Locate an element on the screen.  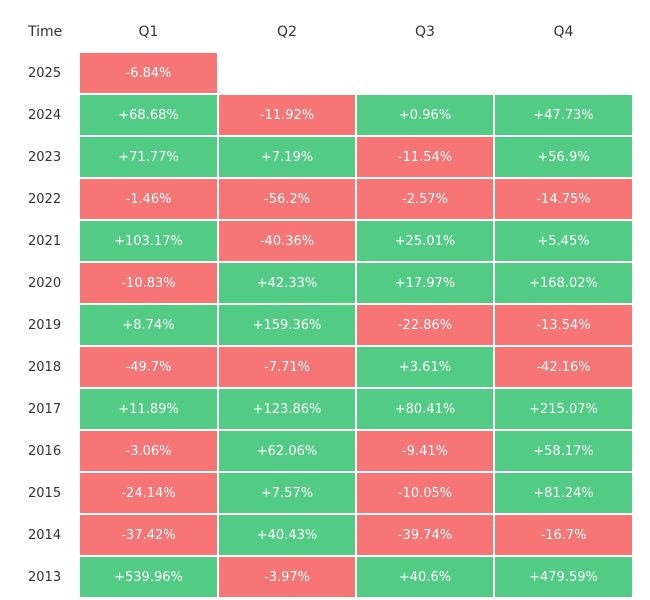
return-cell: -3.06% is located at coordinates (148, 451).